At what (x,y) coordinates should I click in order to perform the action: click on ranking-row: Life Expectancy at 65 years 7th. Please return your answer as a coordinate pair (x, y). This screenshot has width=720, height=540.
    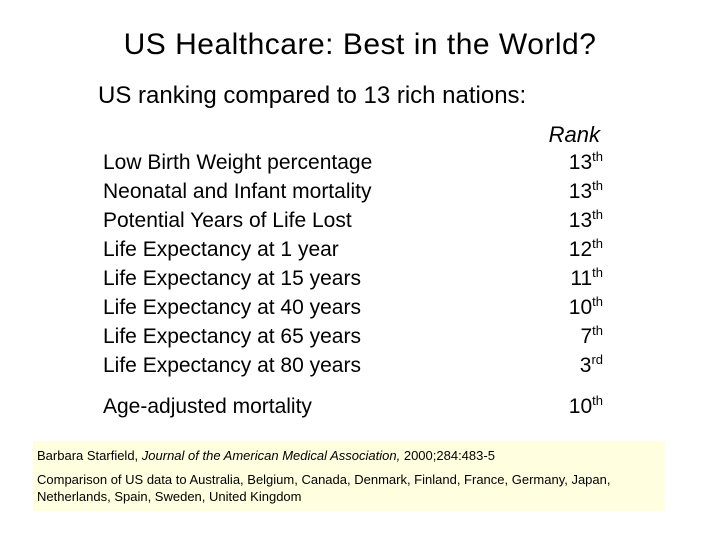
    Looking at the image, I should click on (353, 336).